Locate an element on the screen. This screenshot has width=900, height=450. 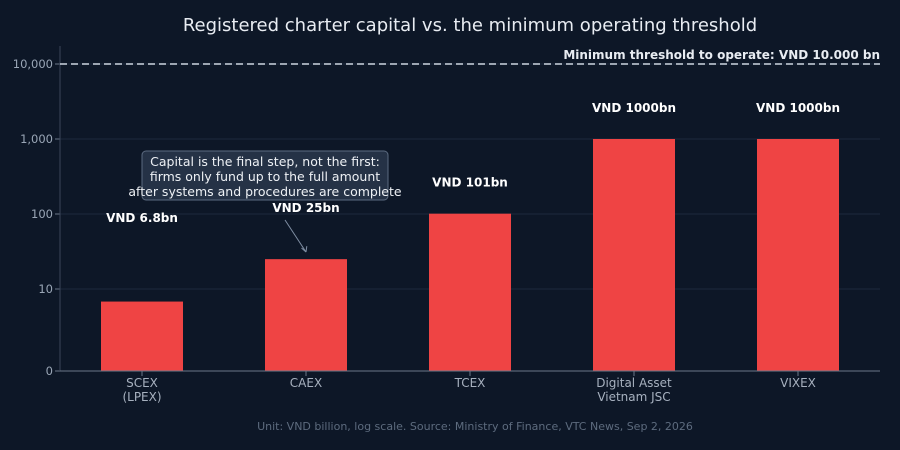
bar-caex is located at coordinates (306, 315).